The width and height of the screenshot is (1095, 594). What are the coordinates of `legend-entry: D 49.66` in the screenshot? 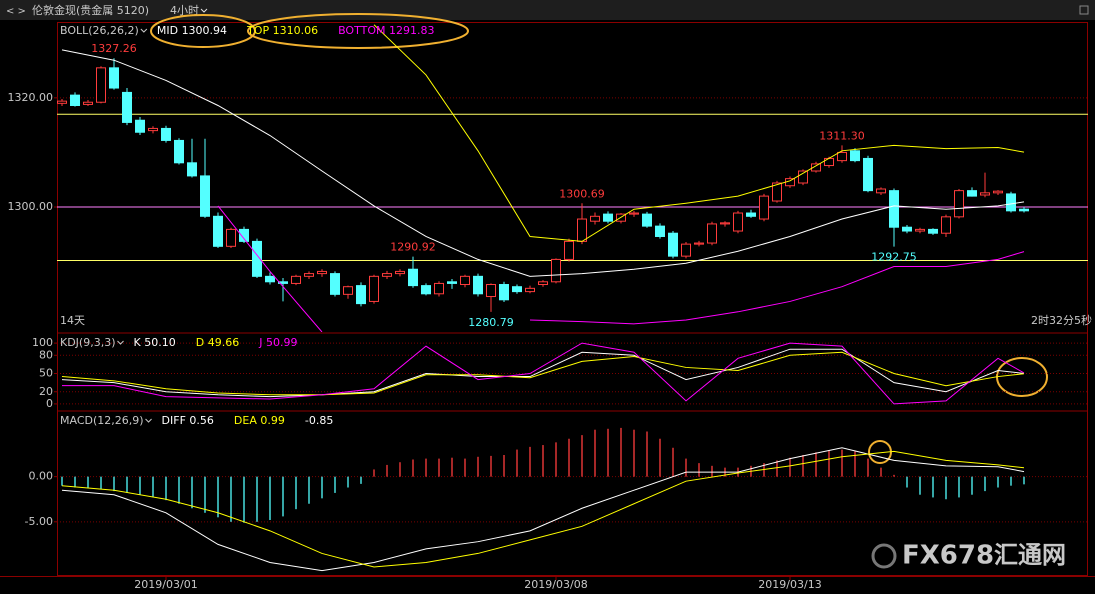 It's located at (217, 342).